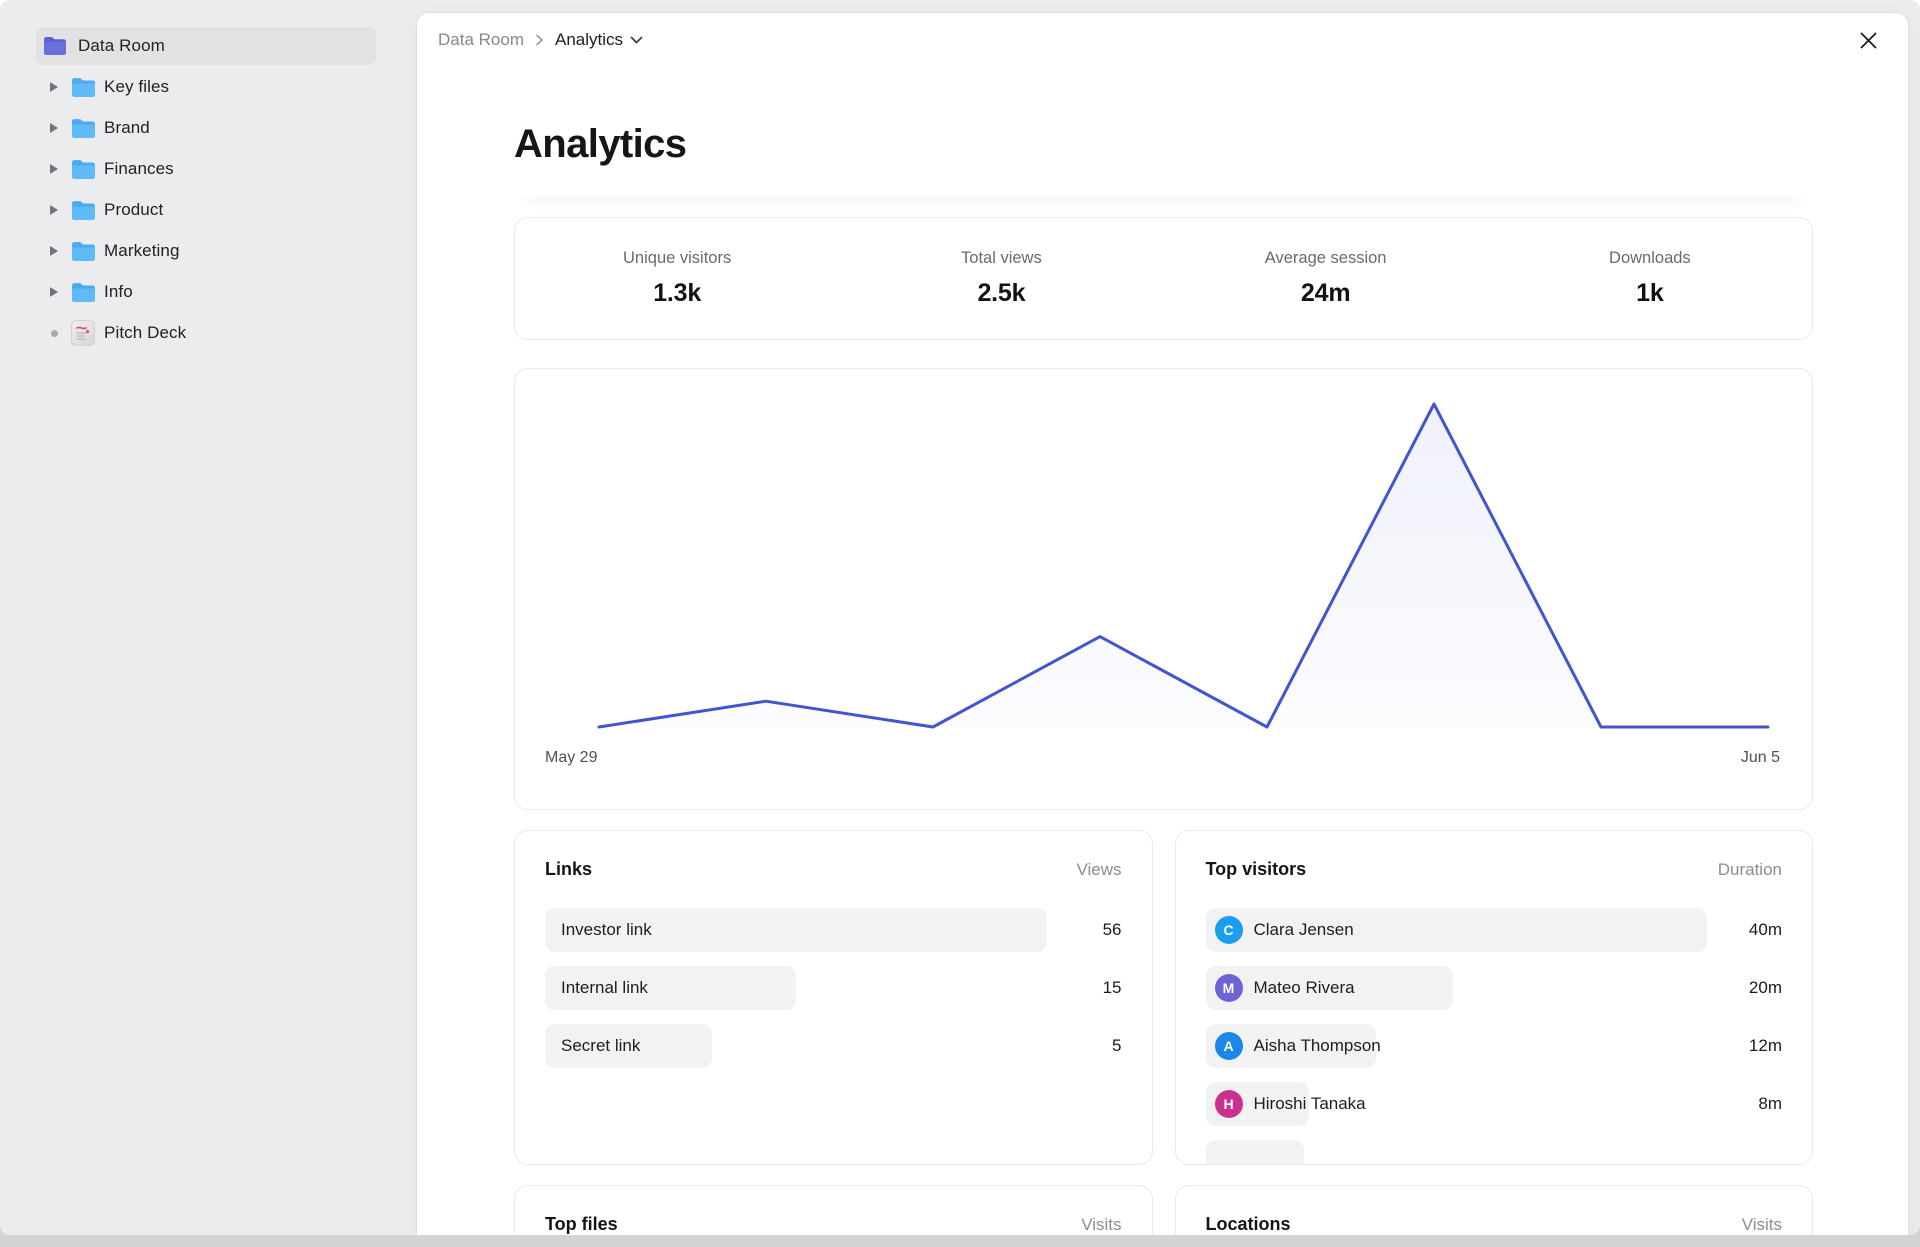  Describe the element at coordinates (206, 46) in the screenshot. I see `sidebar-item-data-room: Data Room` at that location.